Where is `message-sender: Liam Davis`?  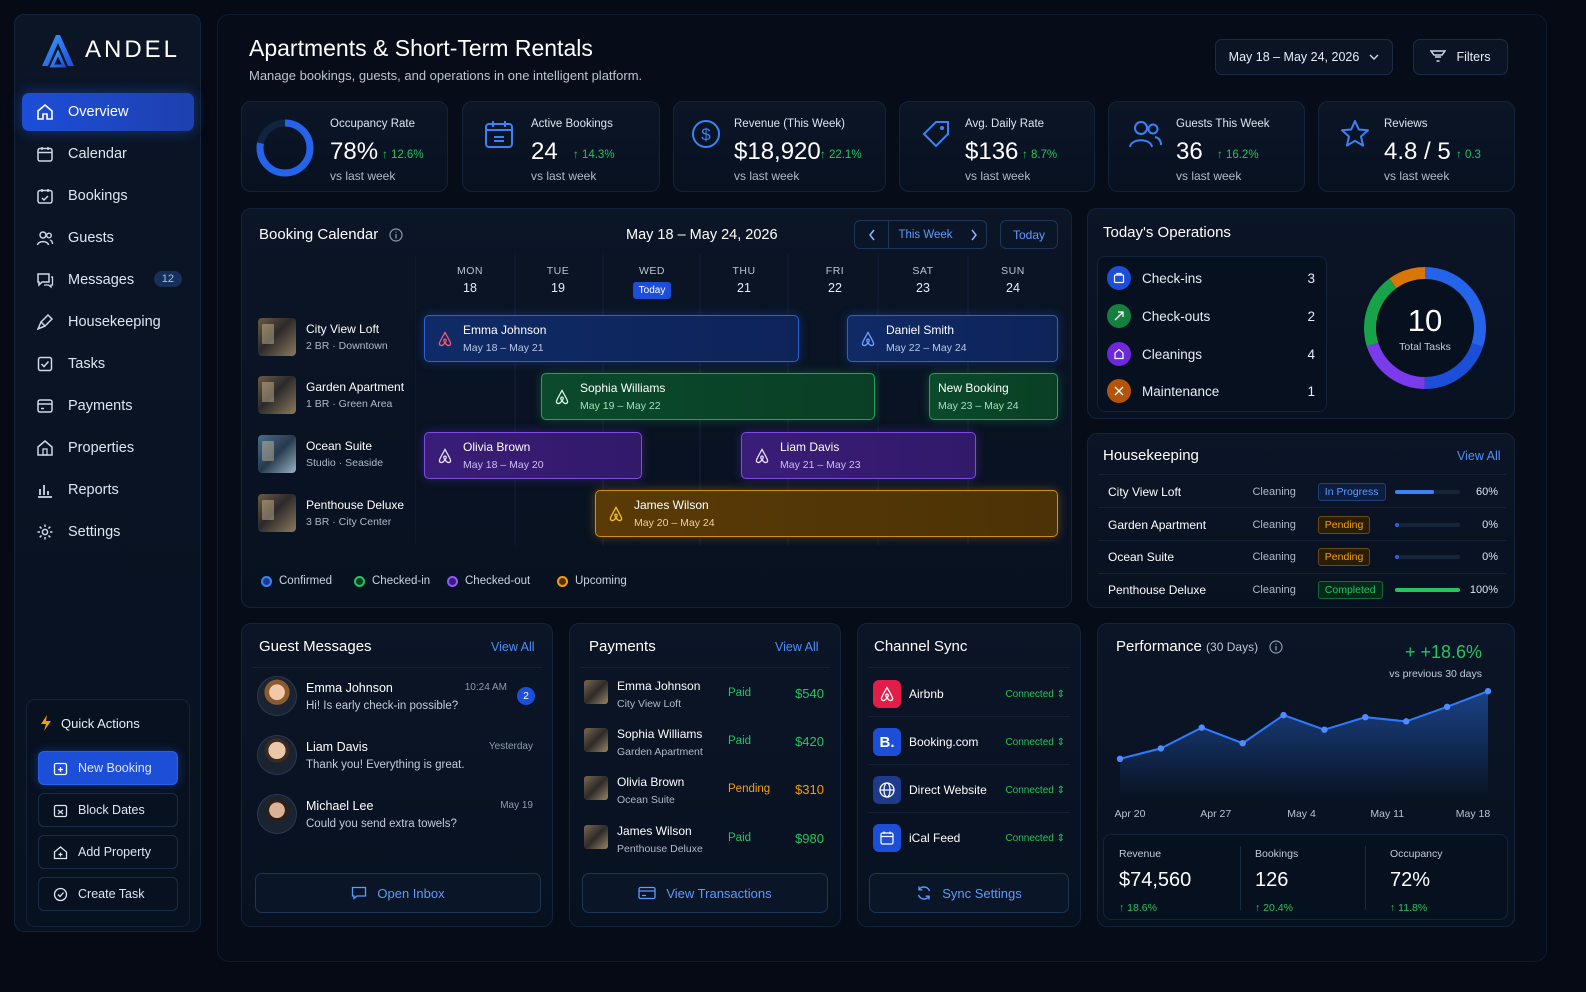
message-sender: Liam Davis is located at coordinates (337, 747).